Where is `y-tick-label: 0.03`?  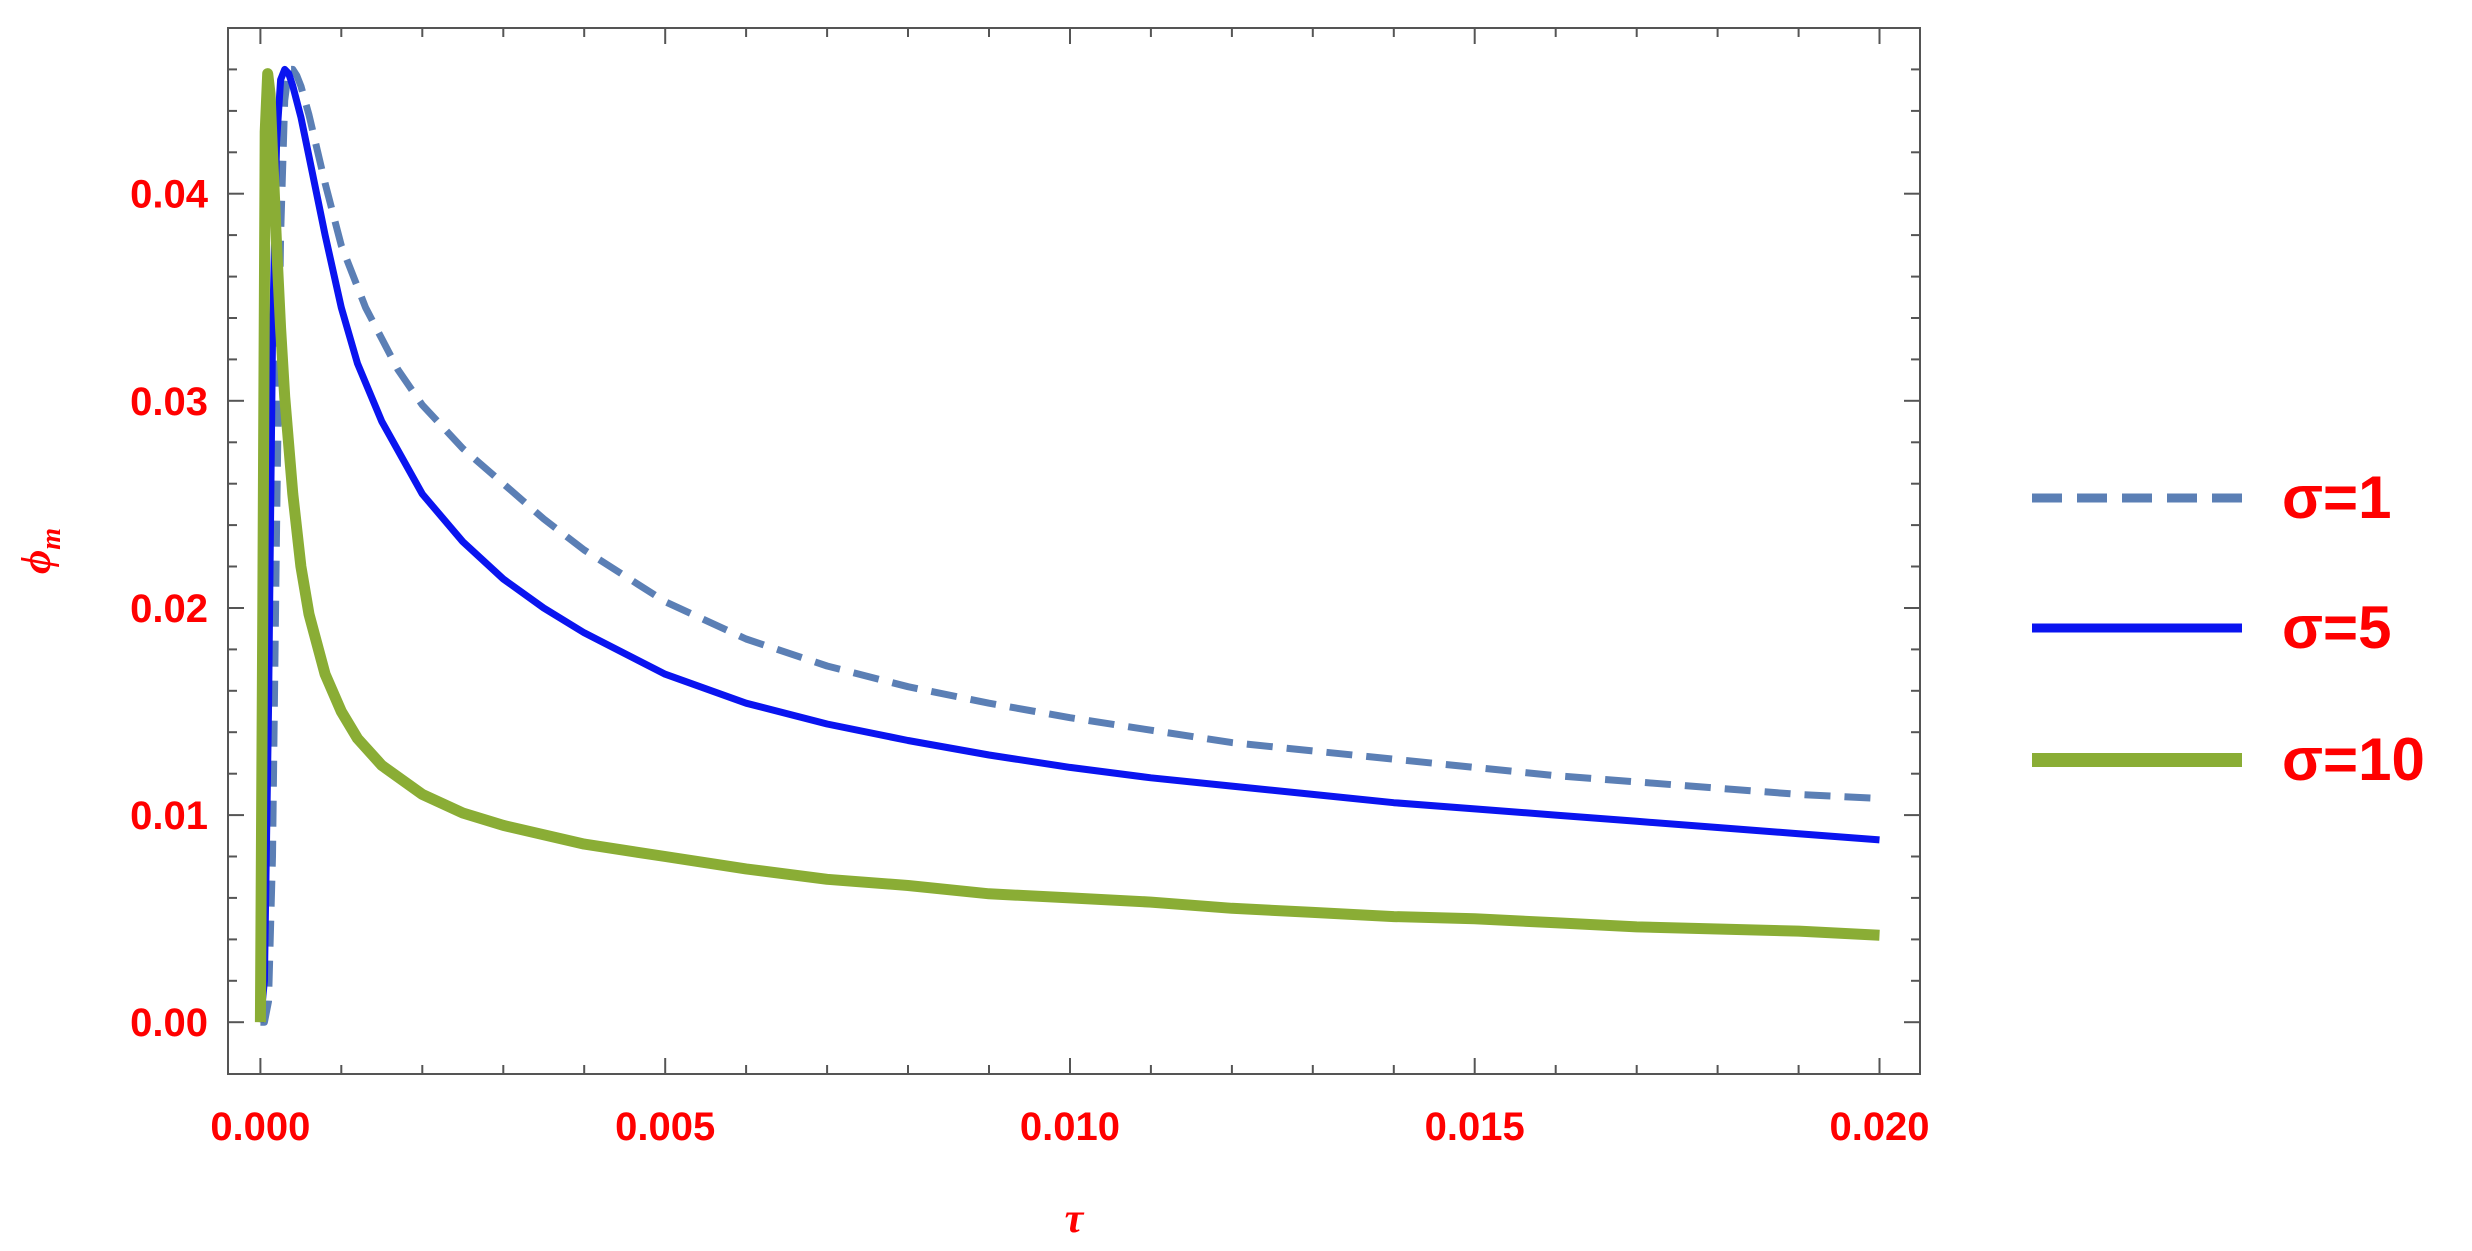 y-tick-label: 0.03 is located at coordinates (169, 402).